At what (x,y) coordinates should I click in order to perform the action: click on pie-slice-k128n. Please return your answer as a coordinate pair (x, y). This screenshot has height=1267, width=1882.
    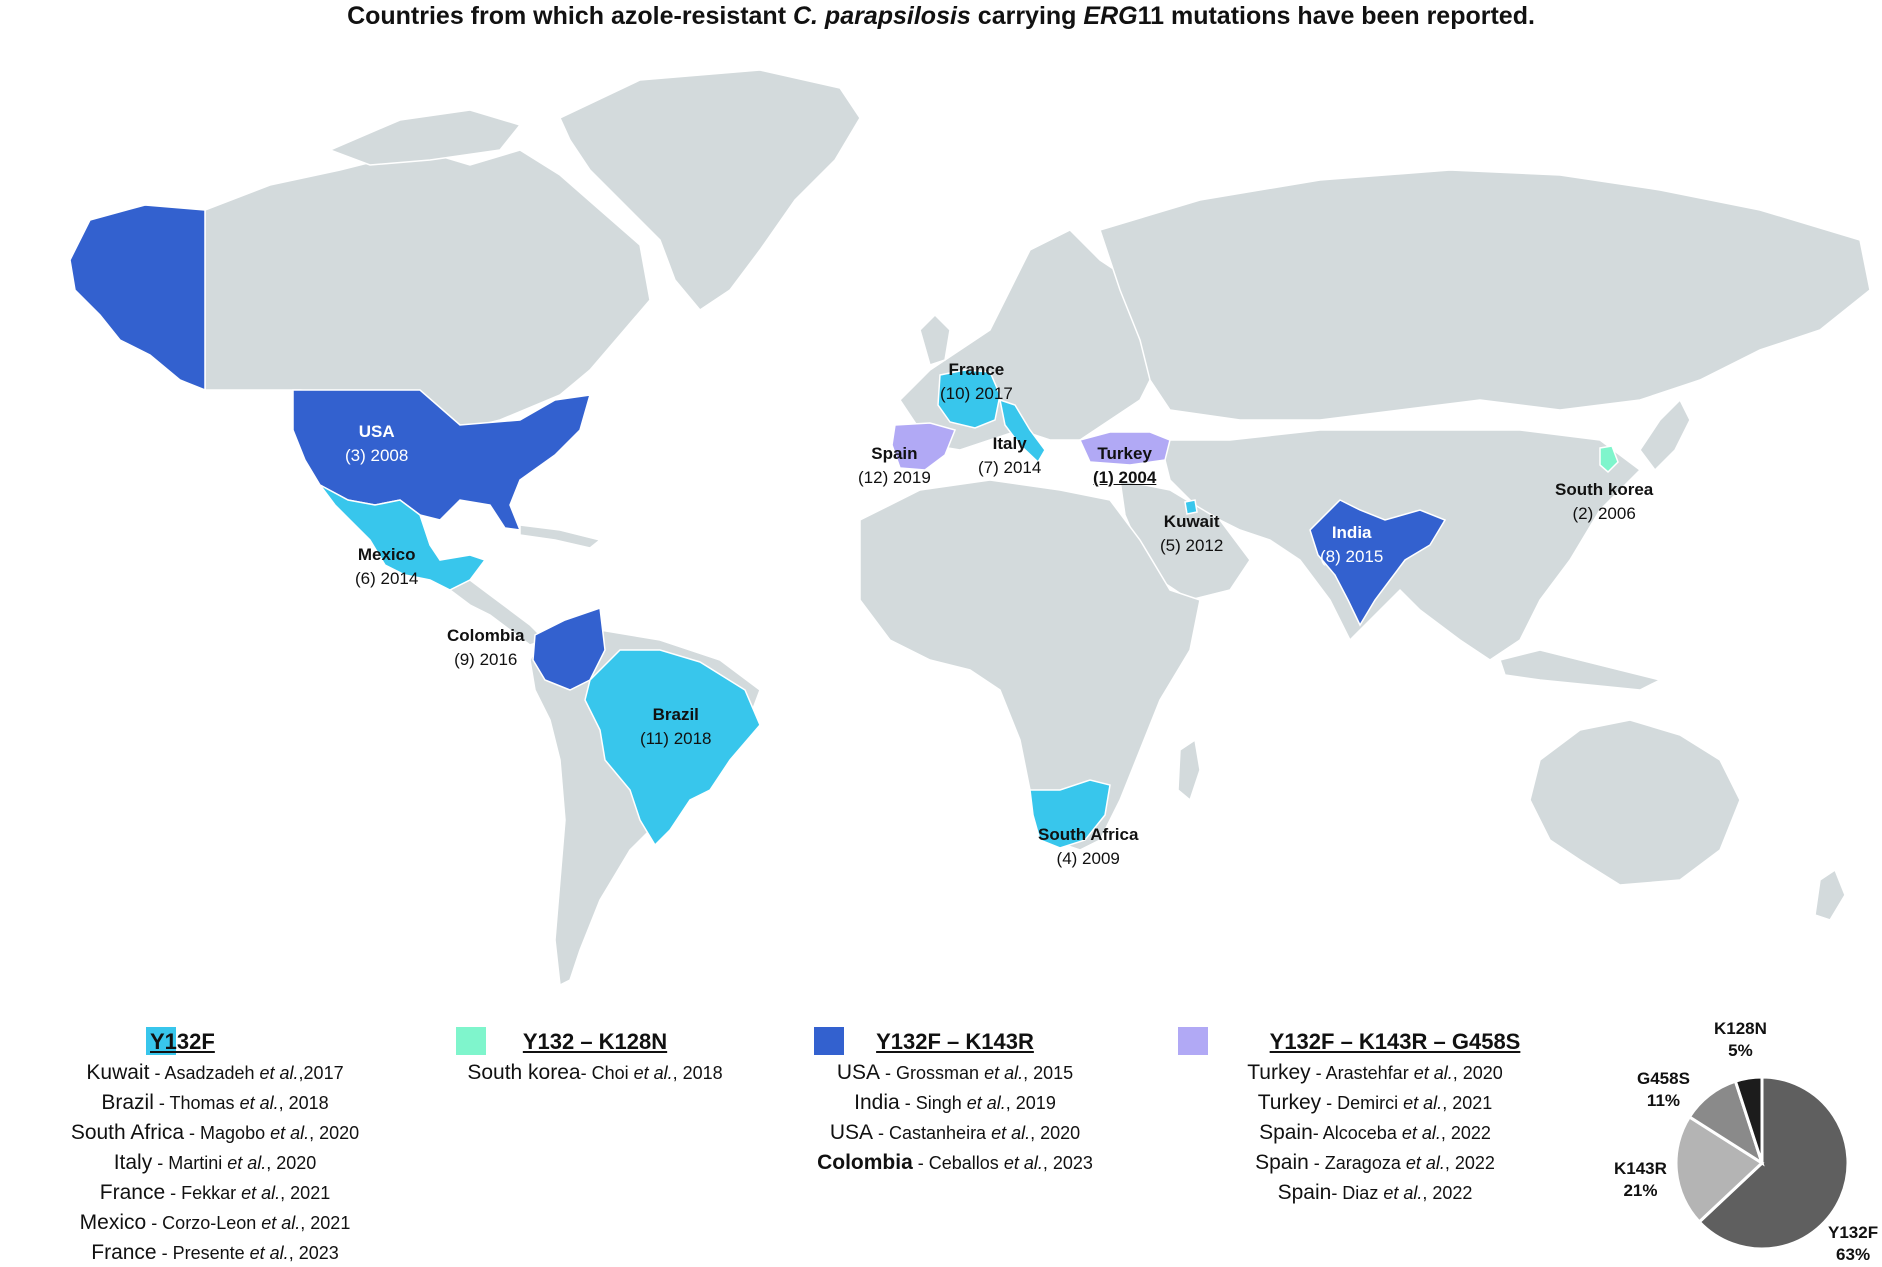
    Looking at the image, I should click on (1748, 1119).